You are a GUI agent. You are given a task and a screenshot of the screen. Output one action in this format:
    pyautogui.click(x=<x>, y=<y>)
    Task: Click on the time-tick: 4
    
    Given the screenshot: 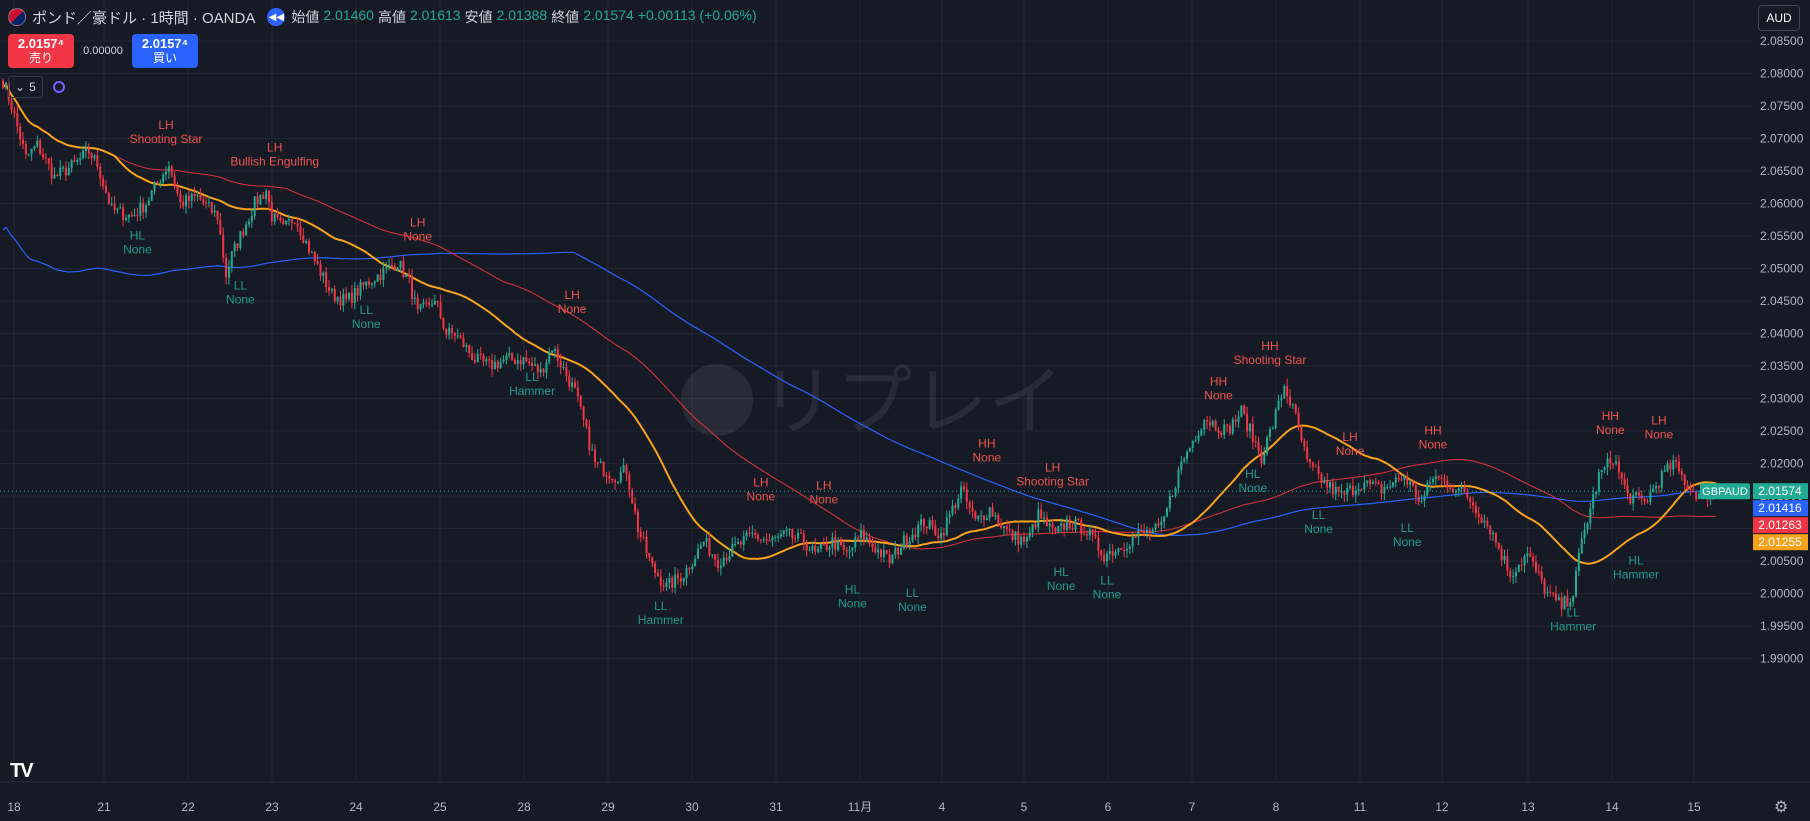 What is the action you would take?
    pyautogui.click(x=942, y=807)
    